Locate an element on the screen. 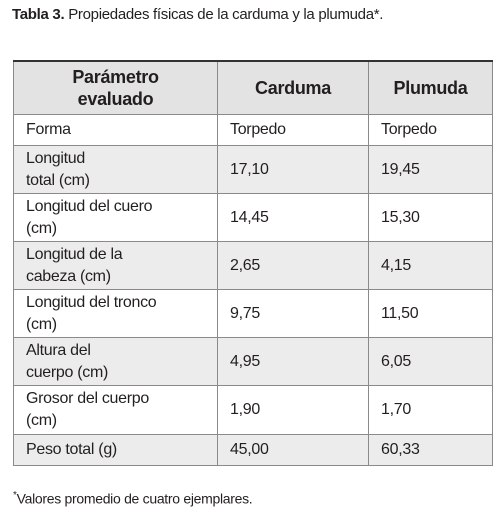  footnote-text: Valores promedio de cuatro ejemplares. is located at coordinates (134, 498).